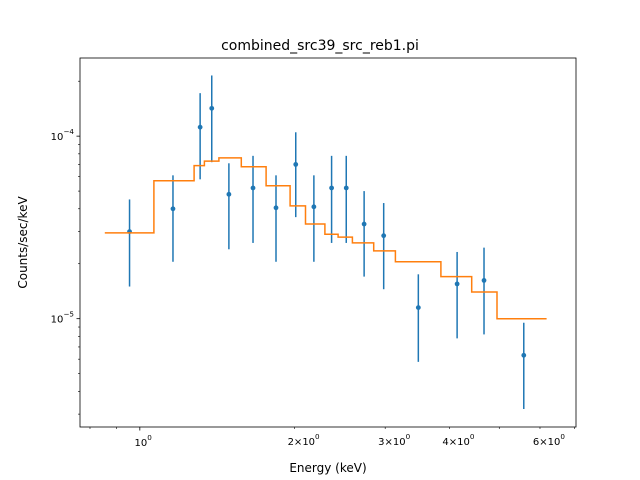 The image size is (640, 480). I want to click on x-axis-label: Energy (keV), so click(327, 468).